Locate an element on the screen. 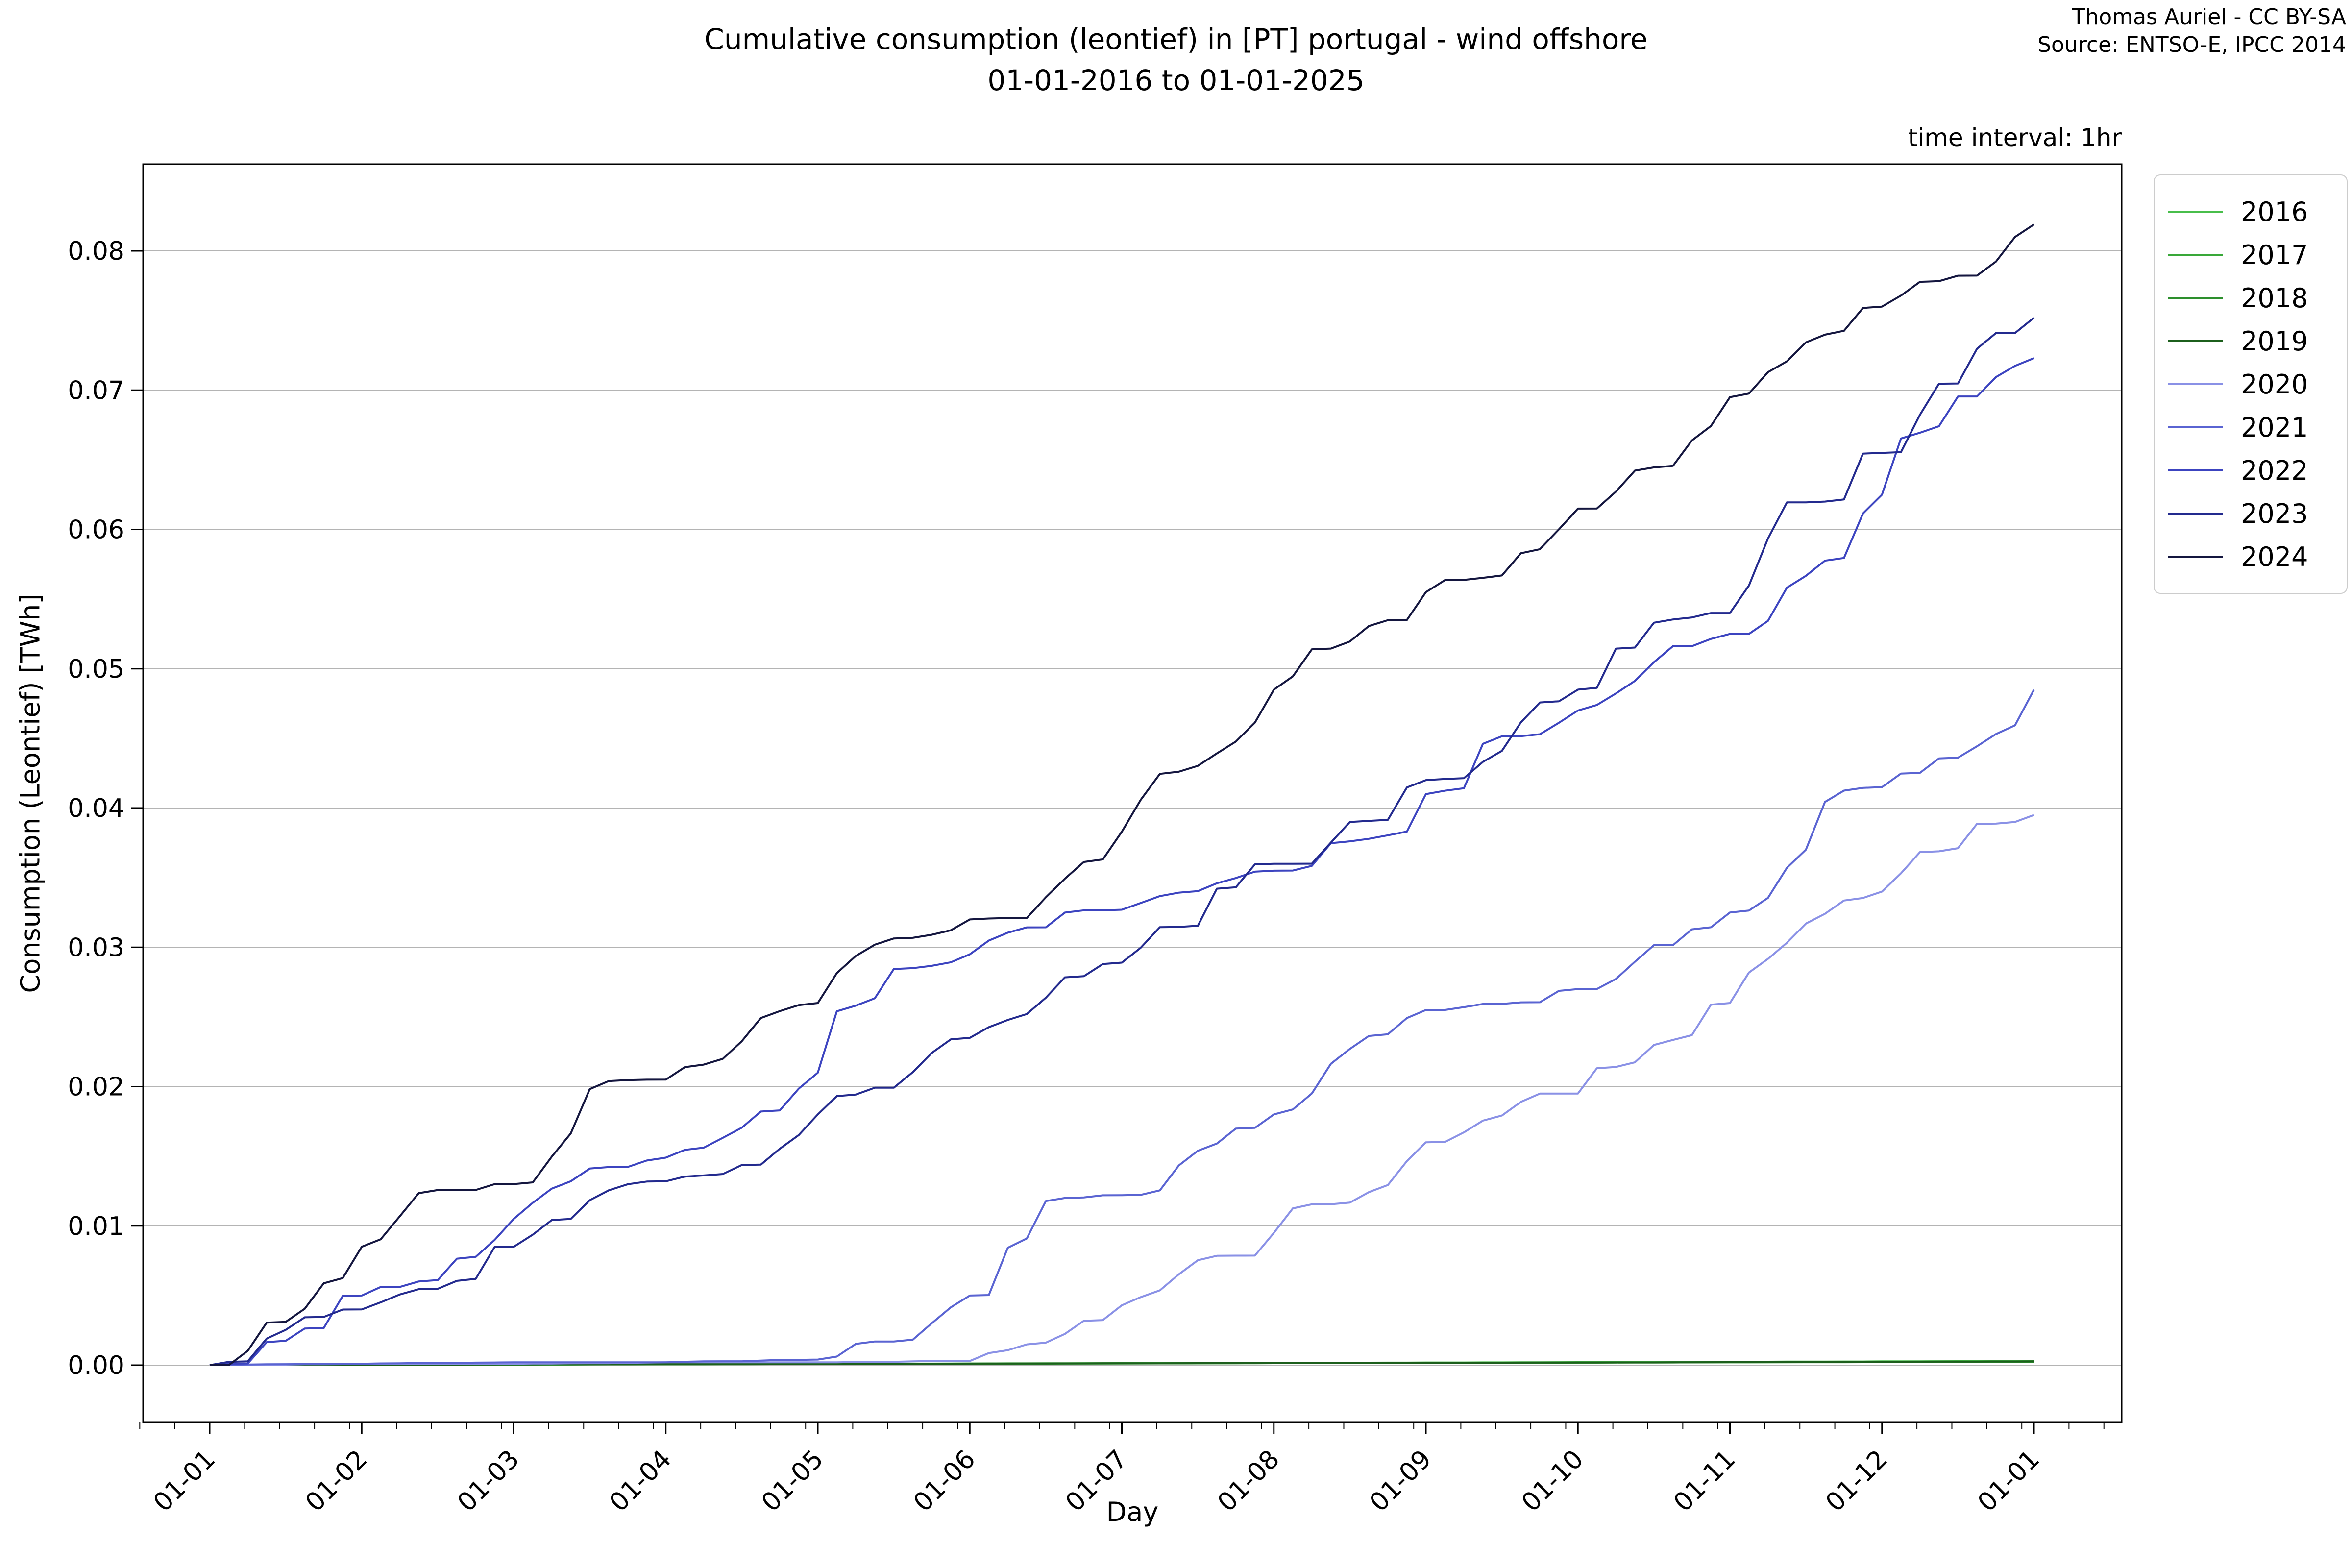 This screenshot has width=2352, height=1568. legend-entry-2022: 2022 is located at coordinates (2255, 470).